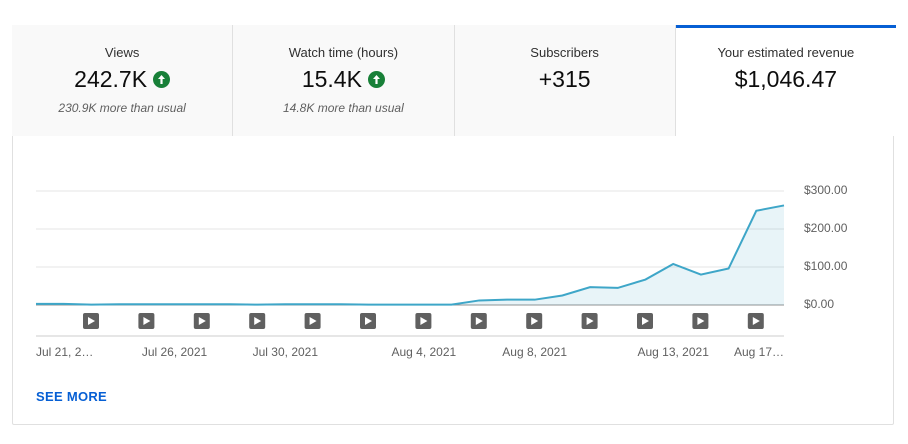  Describe the element at coordinates (343, 52) in the screenshot. I see `metric-label: Watch time (hours)` at that location.